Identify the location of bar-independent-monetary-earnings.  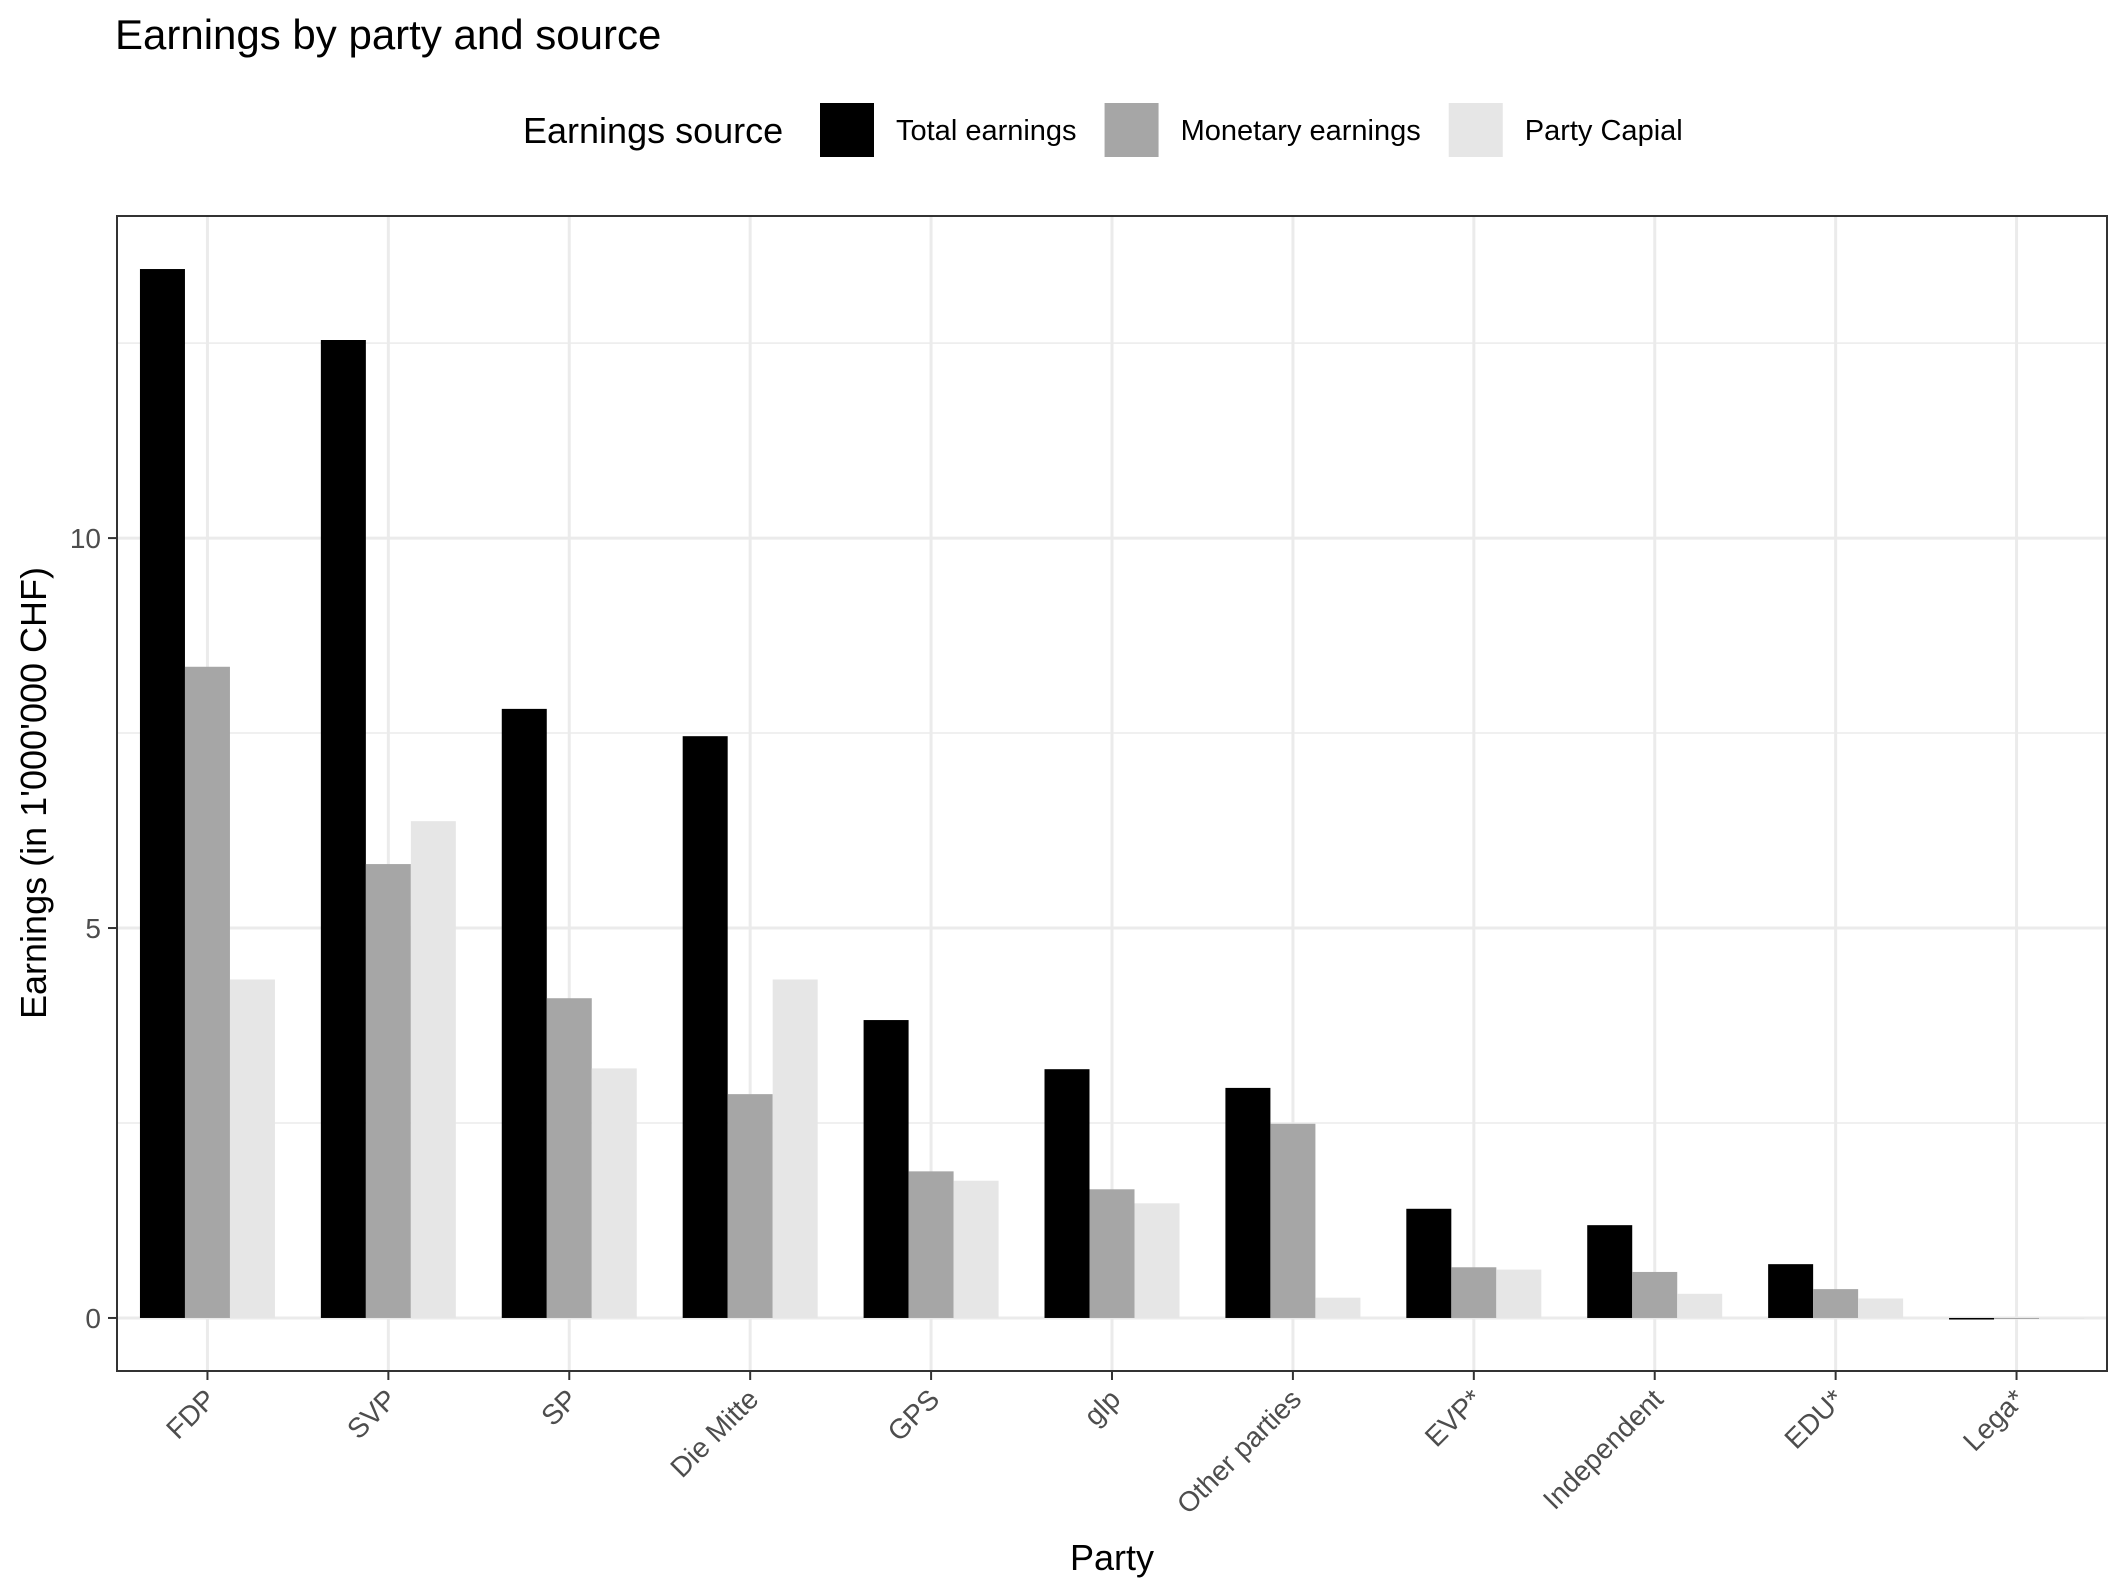
(1655, 1294).